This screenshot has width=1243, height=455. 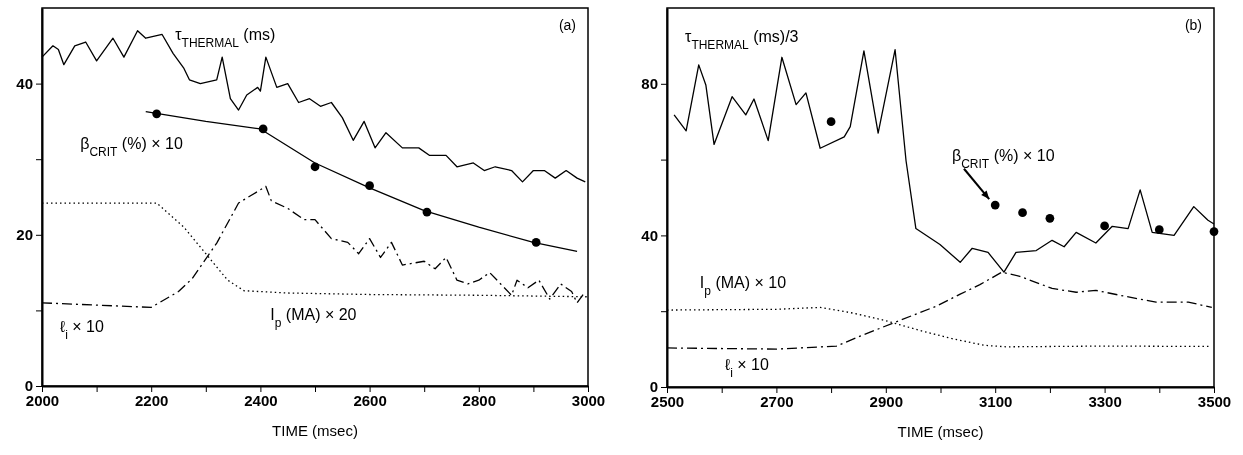 What do you see at coordinates (24, 235) in the screenshot?
I see `y-tick-label: 20` at bounding box center [24, 235].